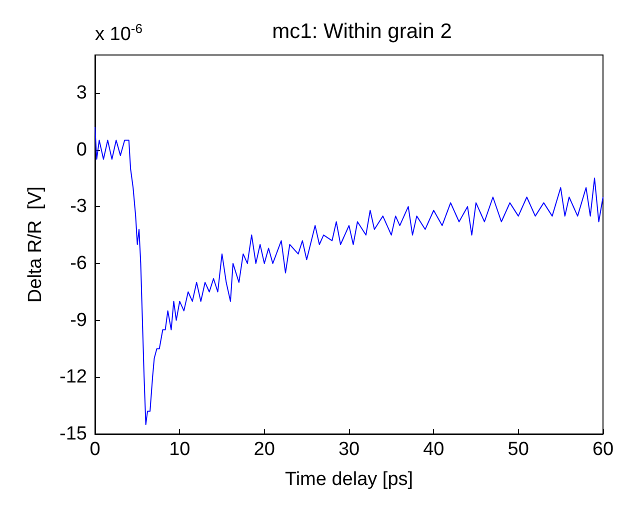  What do you see at coordinates (81, 93) in the screenshot?
I see `y-tick-label: 3` at bounding box center [81, 93].